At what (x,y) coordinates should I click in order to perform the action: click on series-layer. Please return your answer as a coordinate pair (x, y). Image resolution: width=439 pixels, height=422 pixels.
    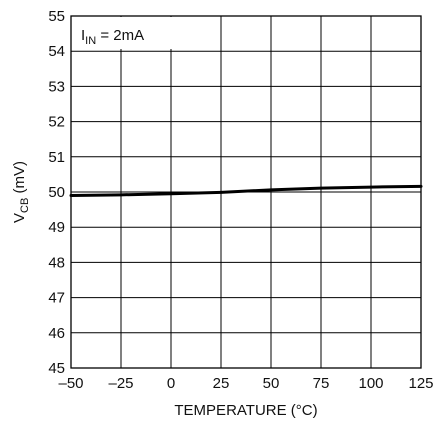
    Looking at the image, I should click on (246, 191).